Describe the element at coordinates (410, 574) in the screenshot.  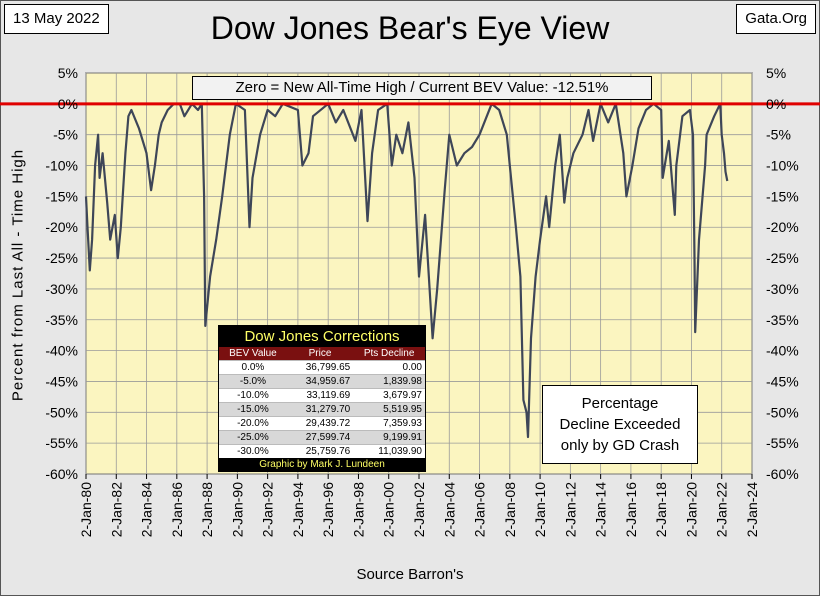
I see `x-axis-label: Source Barron's` at that location.